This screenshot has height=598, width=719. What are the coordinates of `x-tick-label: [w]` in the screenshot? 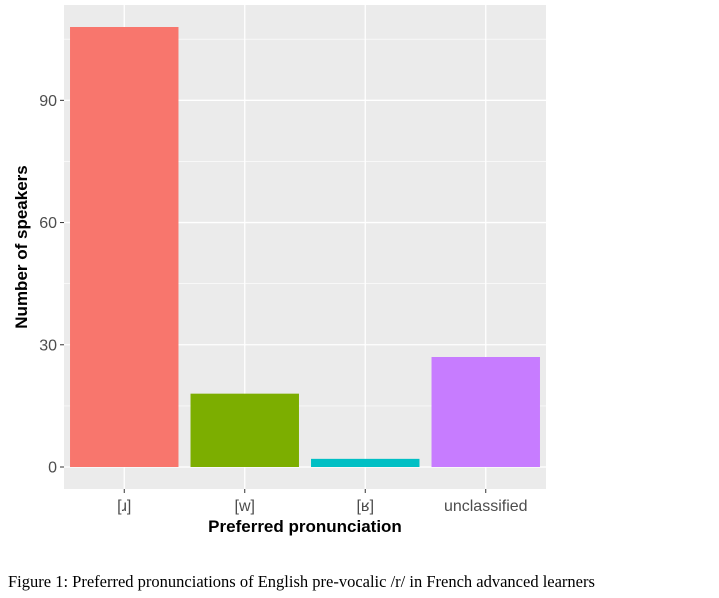 It's located at (245, 506).